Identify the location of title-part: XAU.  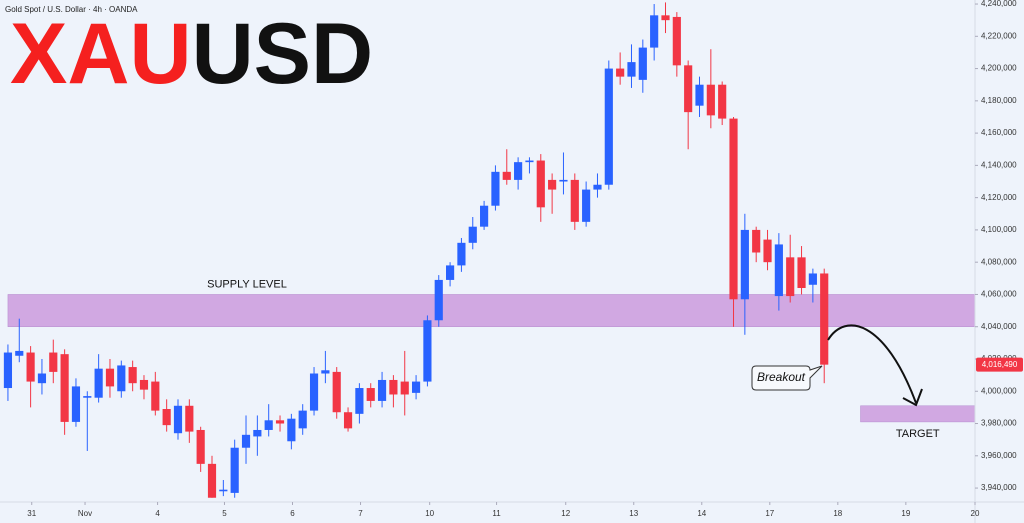
(101, 54).